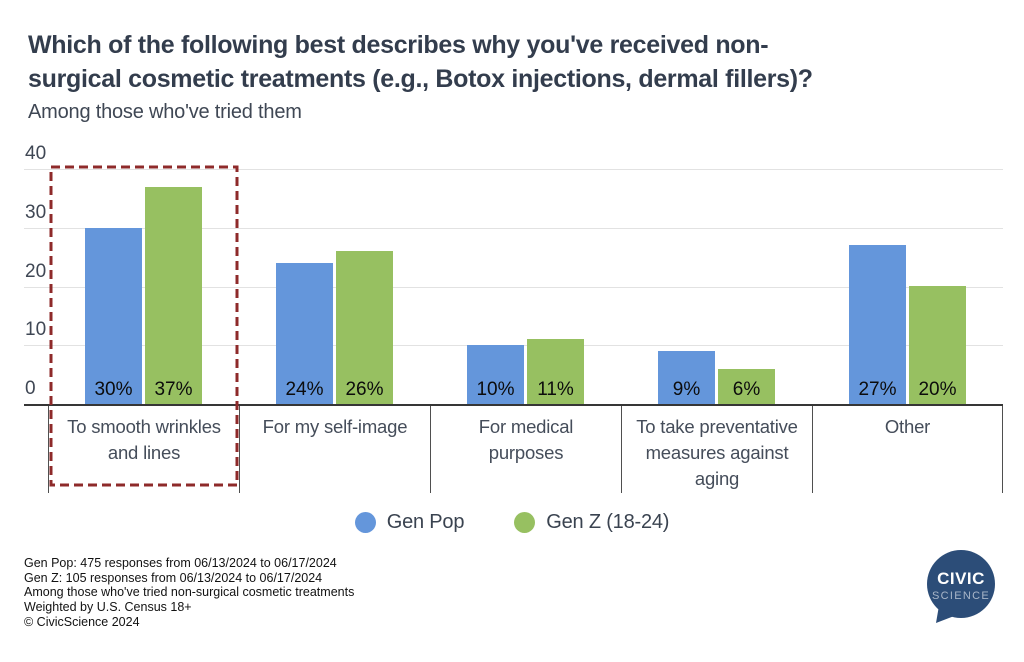  Describe the element at coordinates (961, 596) in the screenshot. I see `logo-word-science: SCIENCE` at that location.